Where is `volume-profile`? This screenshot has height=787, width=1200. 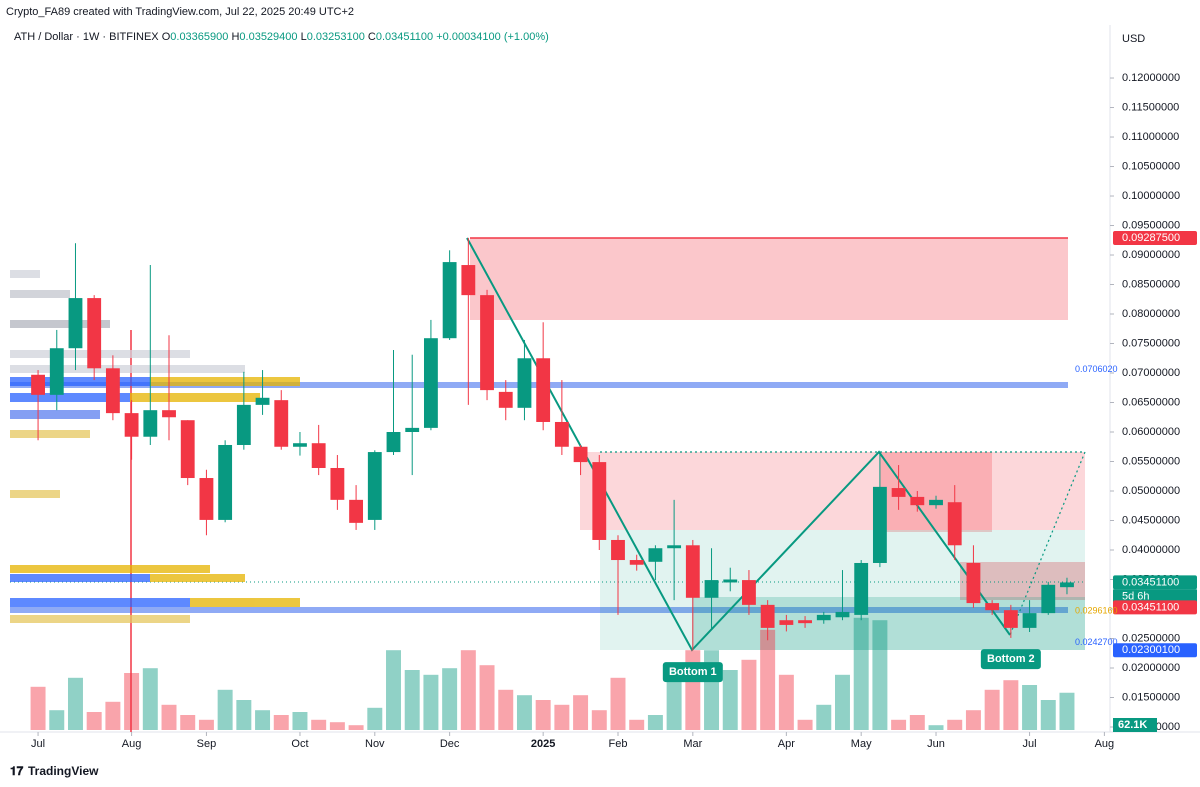
volume-profile is located at coordinates (155, 446).